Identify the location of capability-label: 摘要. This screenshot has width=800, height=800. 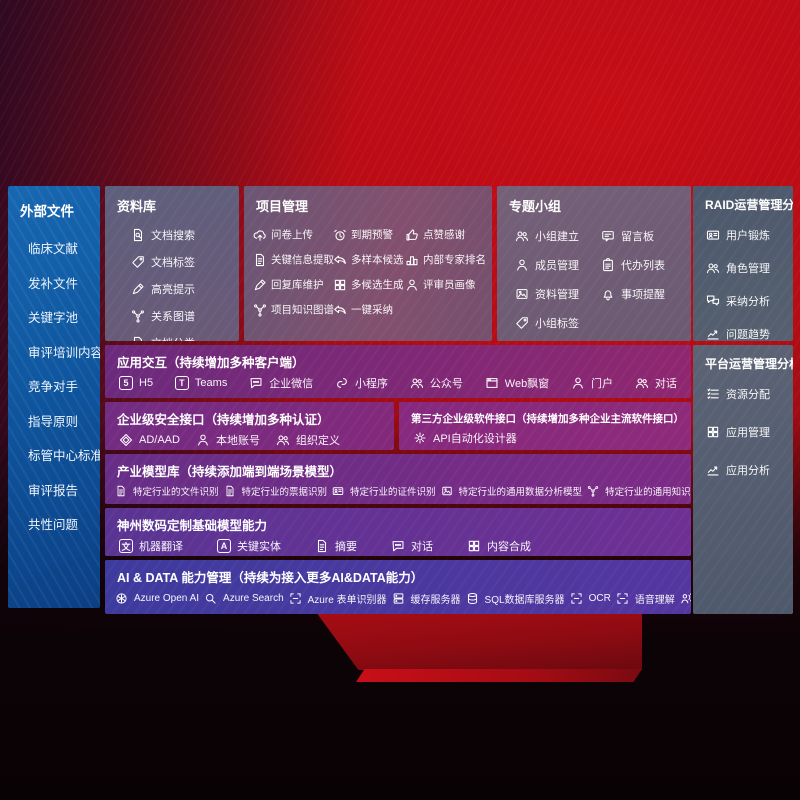
(346, 547).